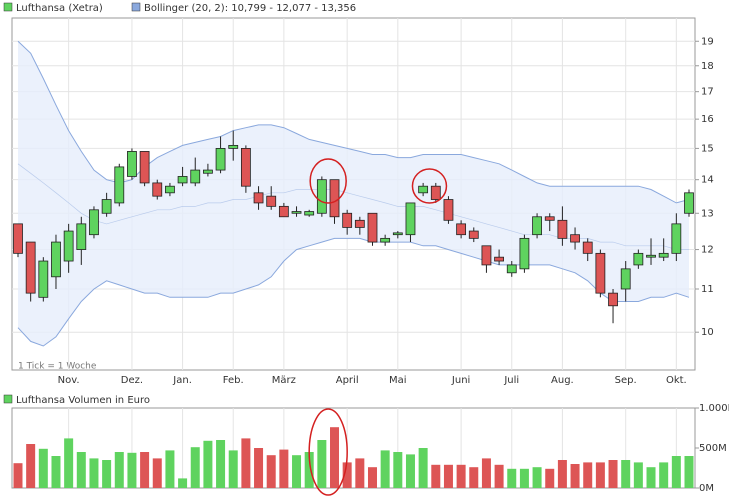 This screenshot has height=501, width=729. Describe the element at coordinates (707, 92) in the screenshot. I see `y-tick-label: 17` at that location.